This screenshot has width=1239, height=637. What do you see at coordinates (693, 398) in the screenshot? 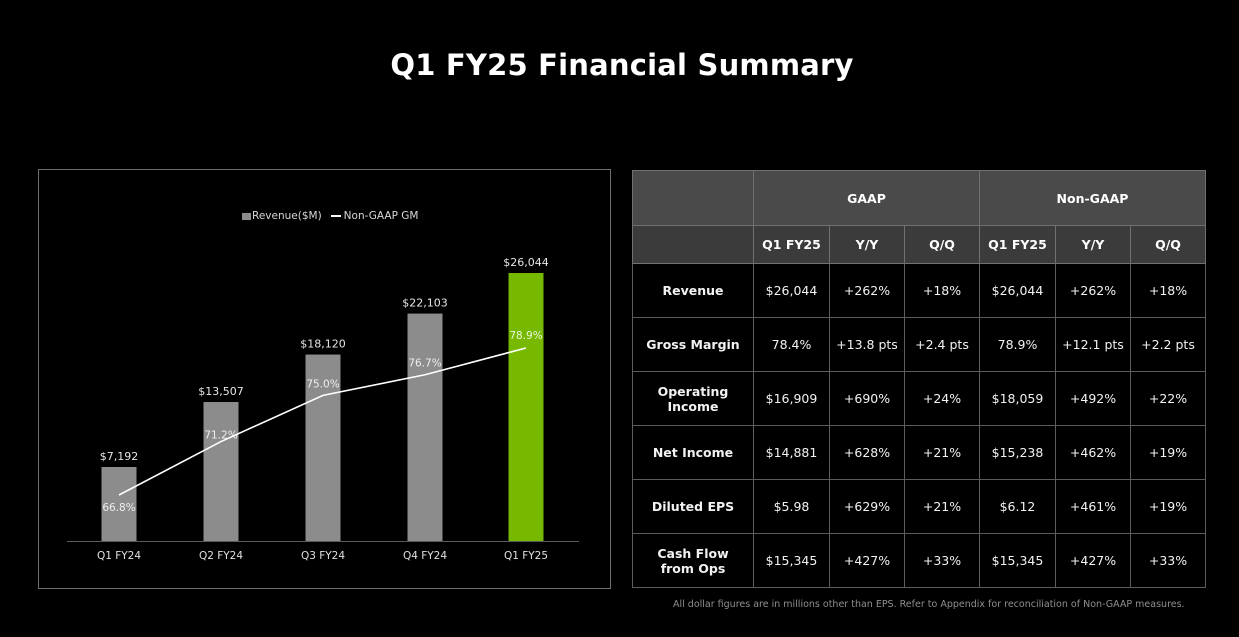
I see `row-label-operating-income: Operating Income` at bounding box center [693, 398].